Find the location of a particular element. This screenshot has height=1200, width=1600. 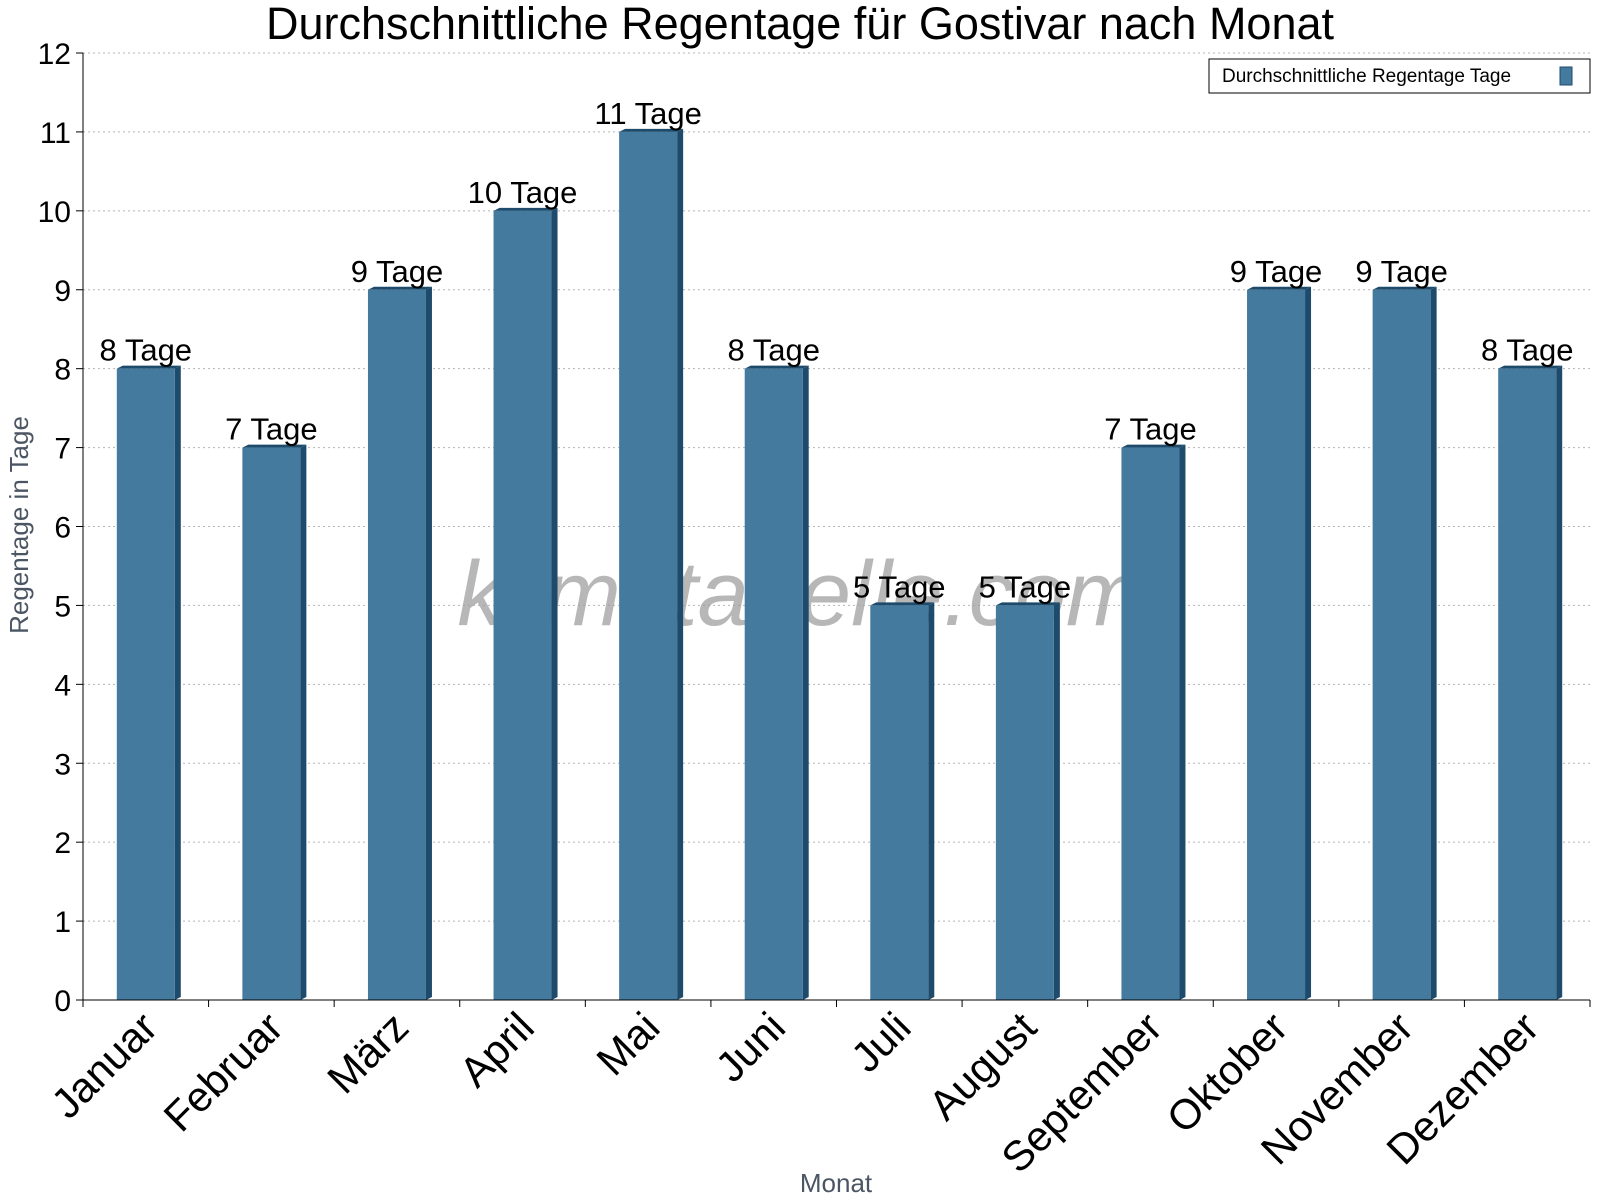

y-tick-label: 12 is located at coordinates (54, 54).